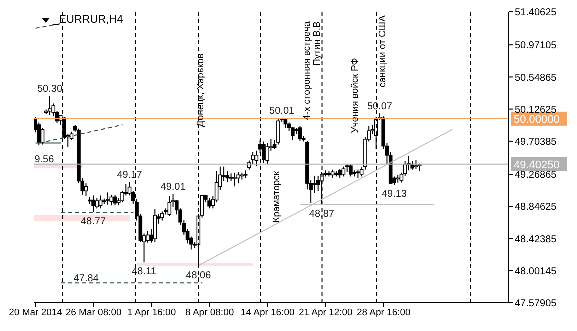  What do you see at coordinates (537, 120) in the screenshot?
I see `ref-line-label: 50.00000` at bounding box center [537, 120].